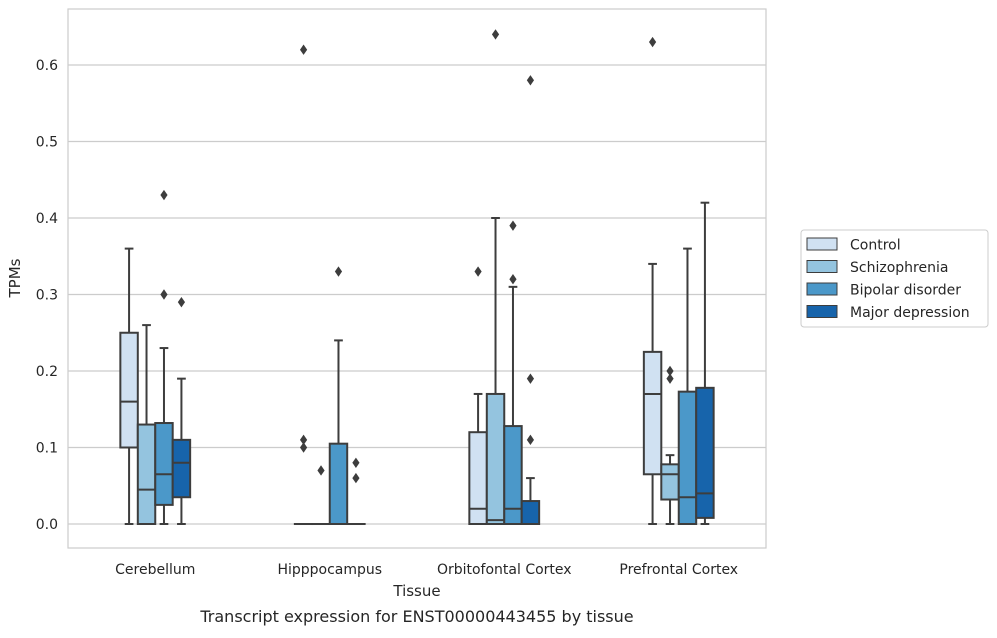  Describe the element at coordinates (899, 268) in the screenshot. I see `legend-label: Schizophrenia` at that location.